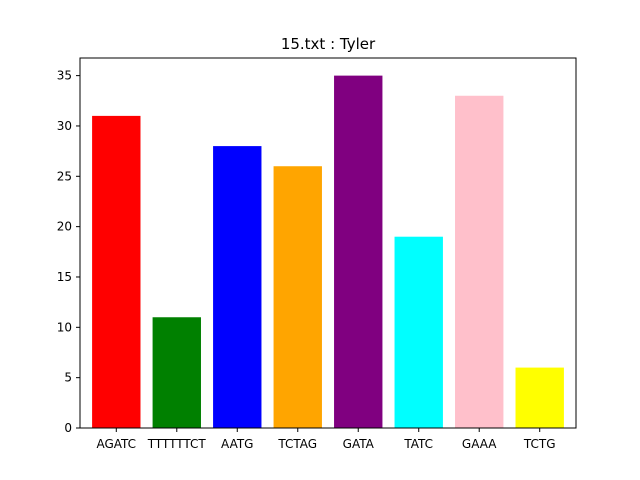 This screenshot has width=640, height=480. Describe the element at coordinates (64, 126) in the screenshot. I see `y-tick-label: 30` at that location.